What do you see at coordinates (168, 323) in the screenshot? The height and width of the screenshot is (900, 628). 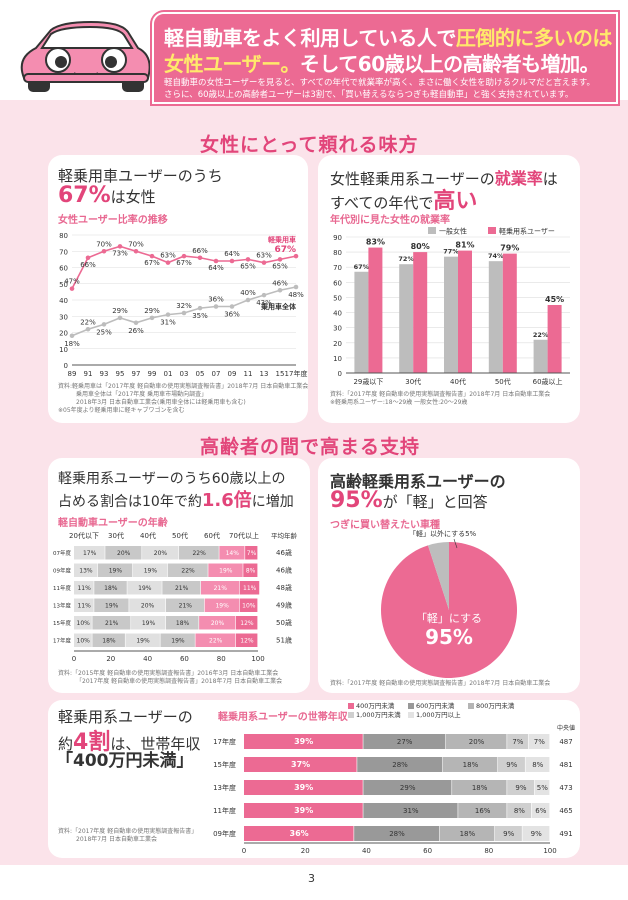 I see `data-label: 31%` at bounding box center [168, 323].